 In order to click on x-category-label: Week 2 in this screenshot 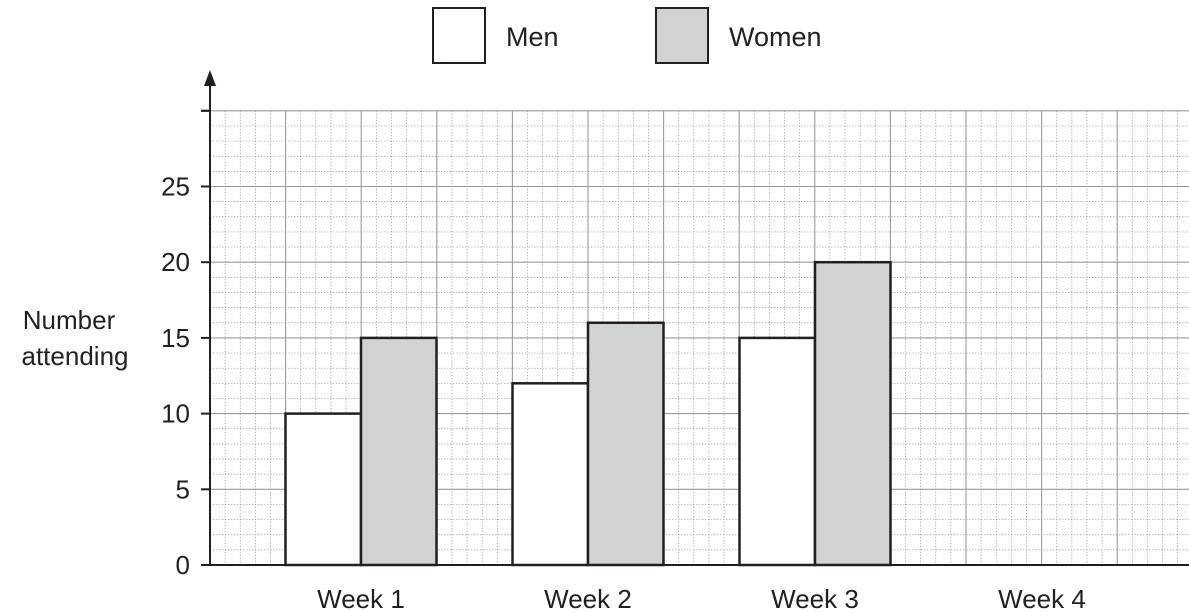, I will do `click(588, 598)`.